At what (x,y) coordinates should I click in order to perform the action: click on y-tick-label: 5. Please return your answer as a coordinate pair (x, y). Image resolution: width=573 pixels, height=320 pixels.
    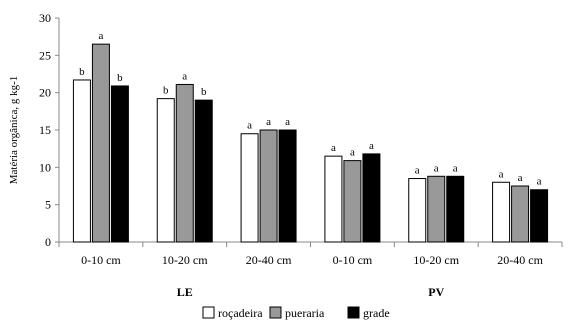
    Looking at the image, I should click on (48, 205).